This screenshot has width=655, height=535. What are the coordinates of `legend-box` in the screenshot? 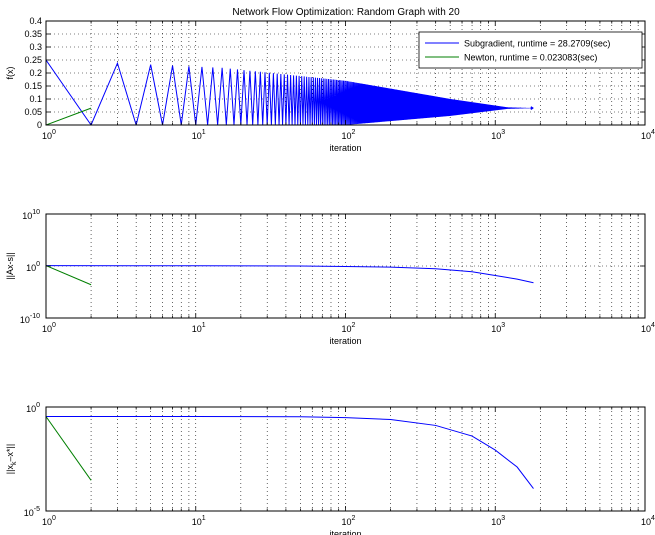 It's located at (530, 50).